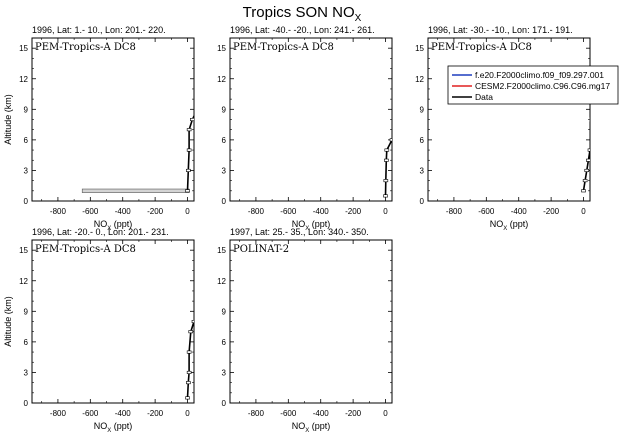 This screenshot has height=436, width=622. What do you see at coordinates (261, 249) in the screenshot?
I see `campaign-label: POLINAT-2` at bounding box center [261, 249].